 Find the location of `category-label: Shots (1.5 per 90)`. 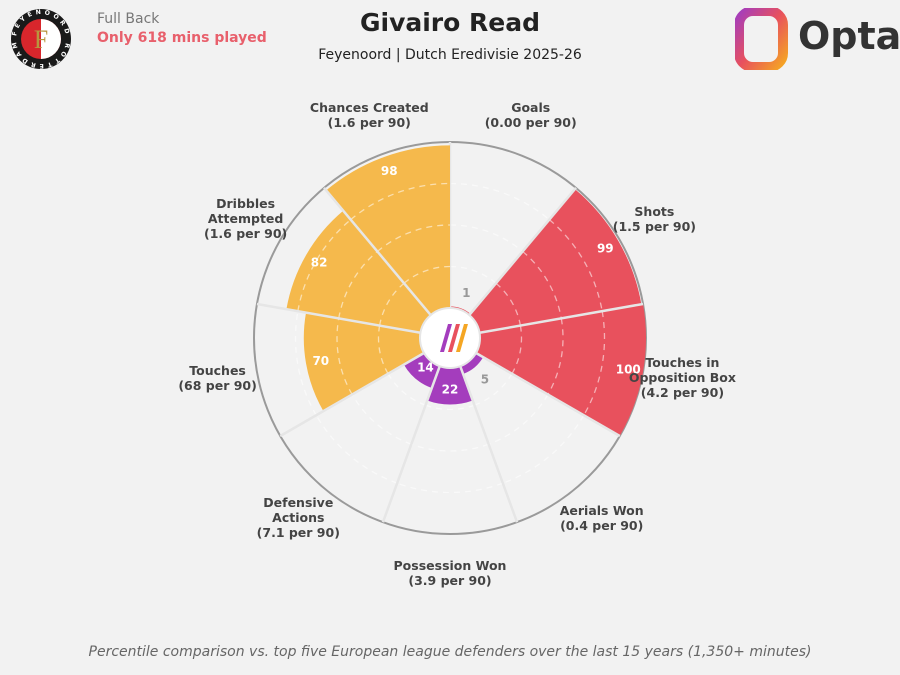

category-label: Shots (1.5 per 90) is located at coordinates (654, 219).